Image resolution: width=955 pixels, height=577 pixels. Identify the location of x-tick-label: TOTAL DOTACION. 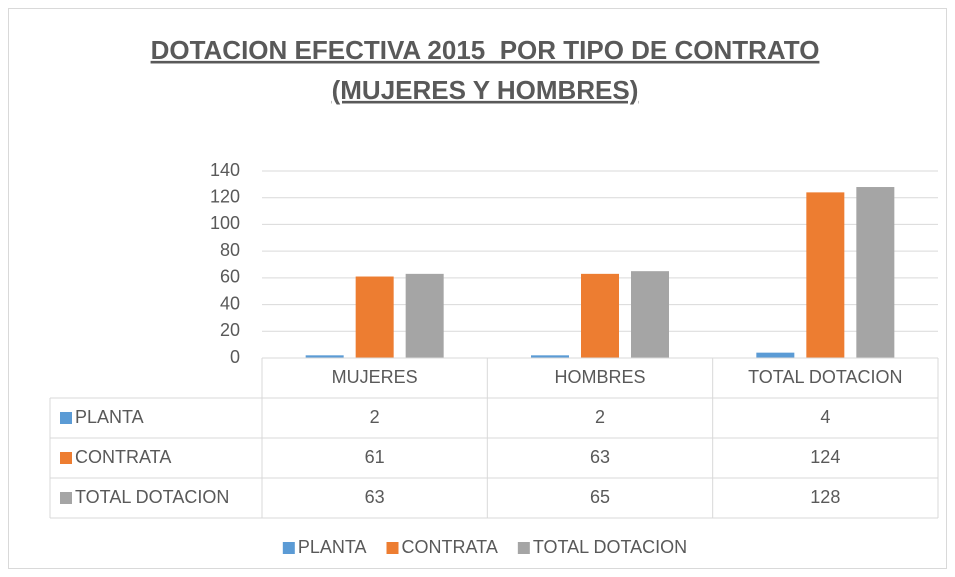
(825, 377).